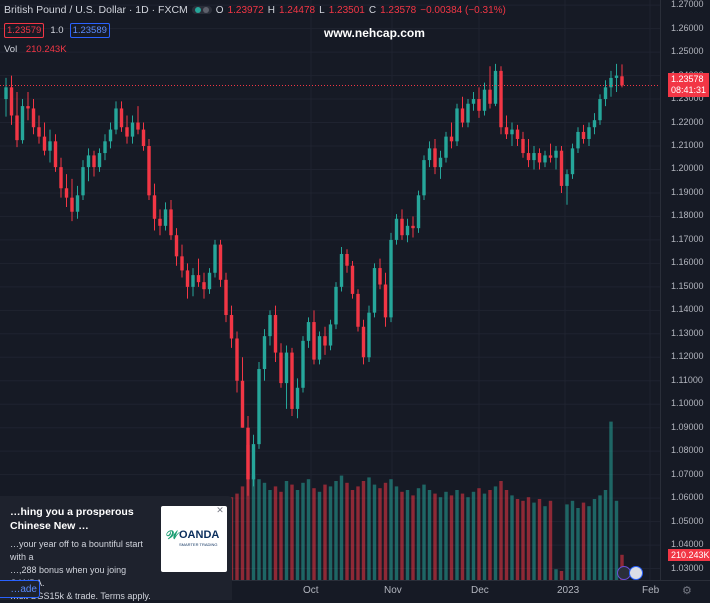  I want to click on volume-legend: Vol 210.243K, so click(35, 49).